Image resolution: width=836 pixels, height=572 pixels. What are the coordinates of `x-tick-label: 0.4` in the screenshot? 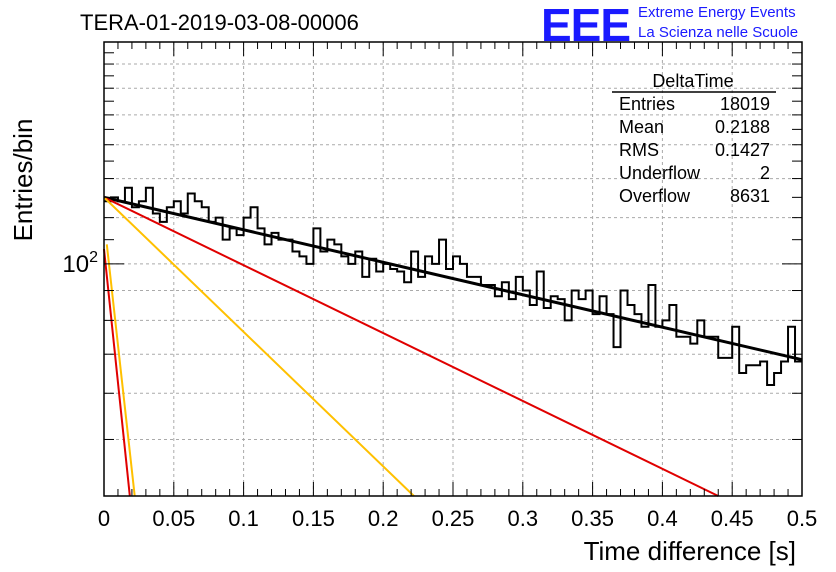 It's located at (662, 518).